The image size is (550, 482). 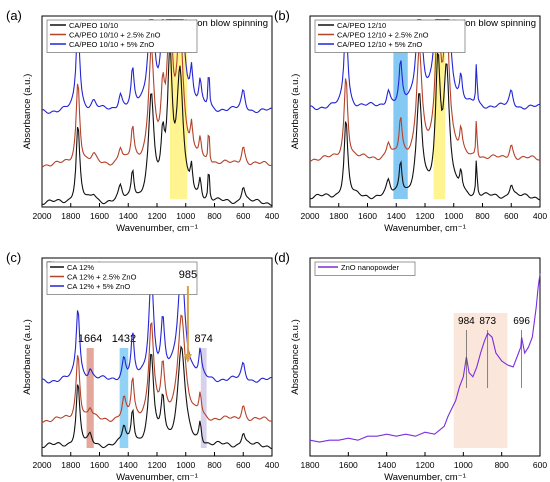 What do you see at coordinates (14, 15) in the screenshot?
I see `panel-label: (a)` at bounding box center [14, 15].